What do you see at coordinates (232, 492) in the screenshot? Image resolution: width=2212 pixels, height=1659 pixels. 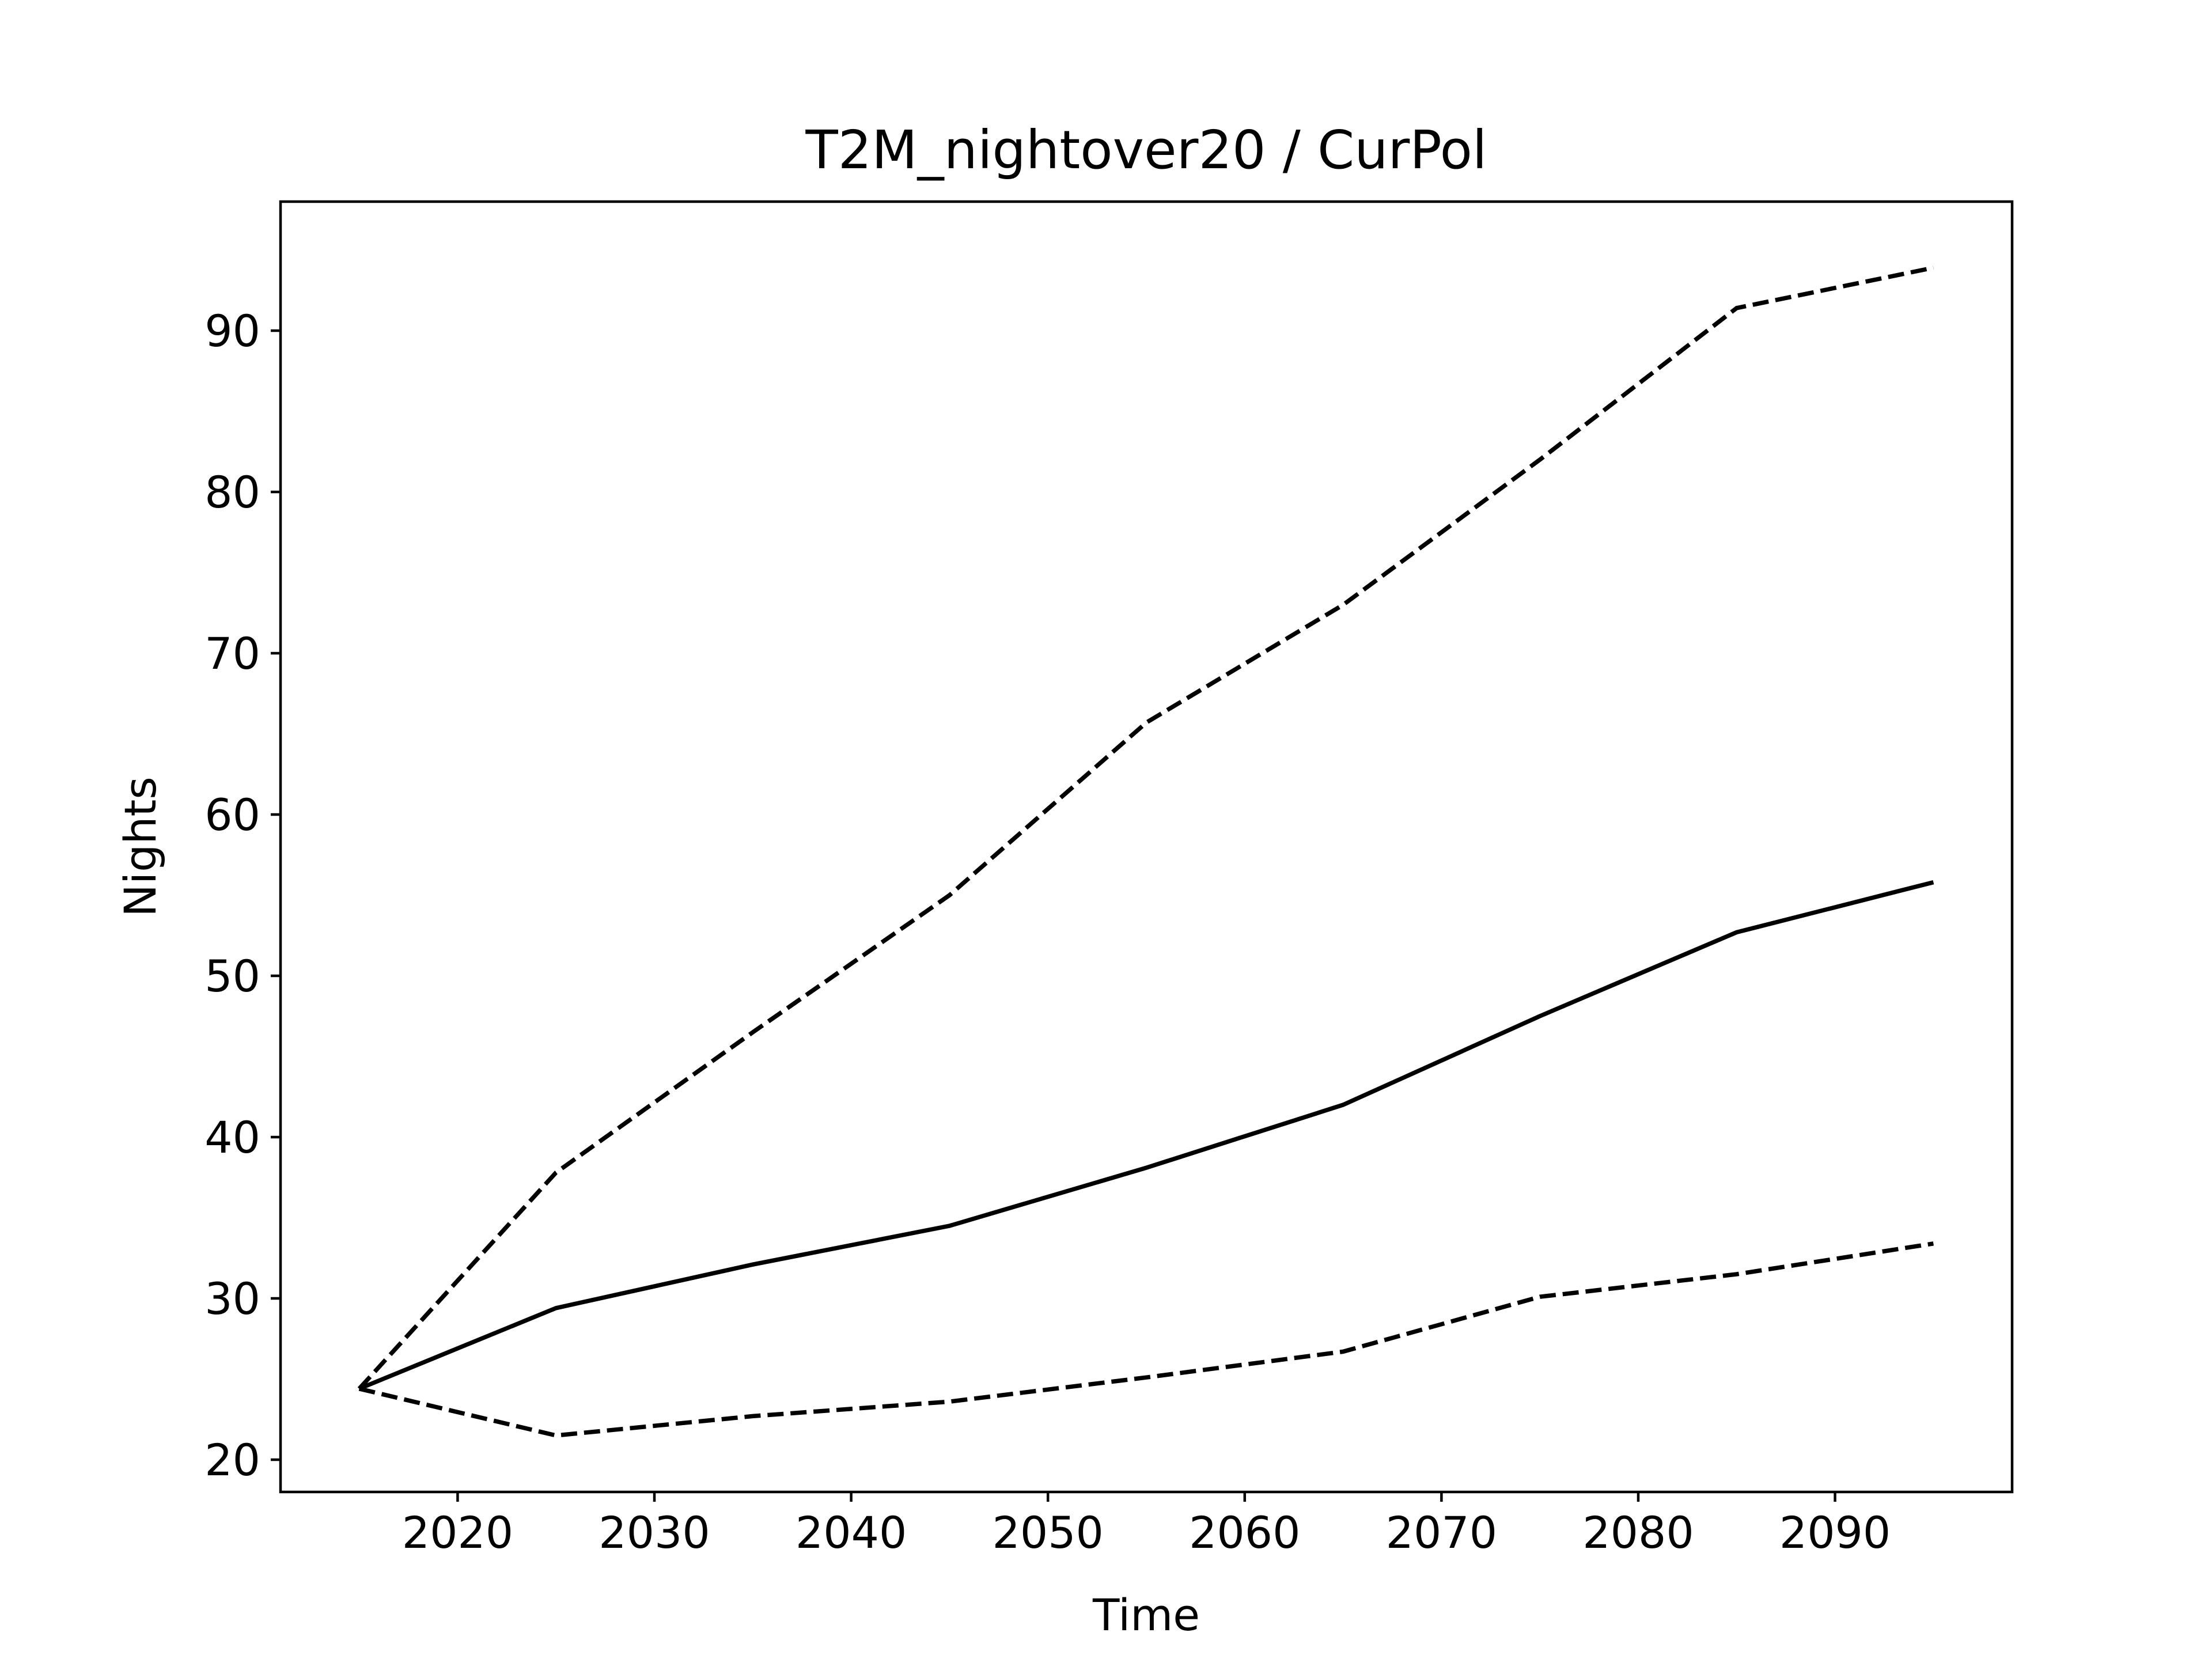 I see `y-tick-label: 80` at bounding box center [232, 492].